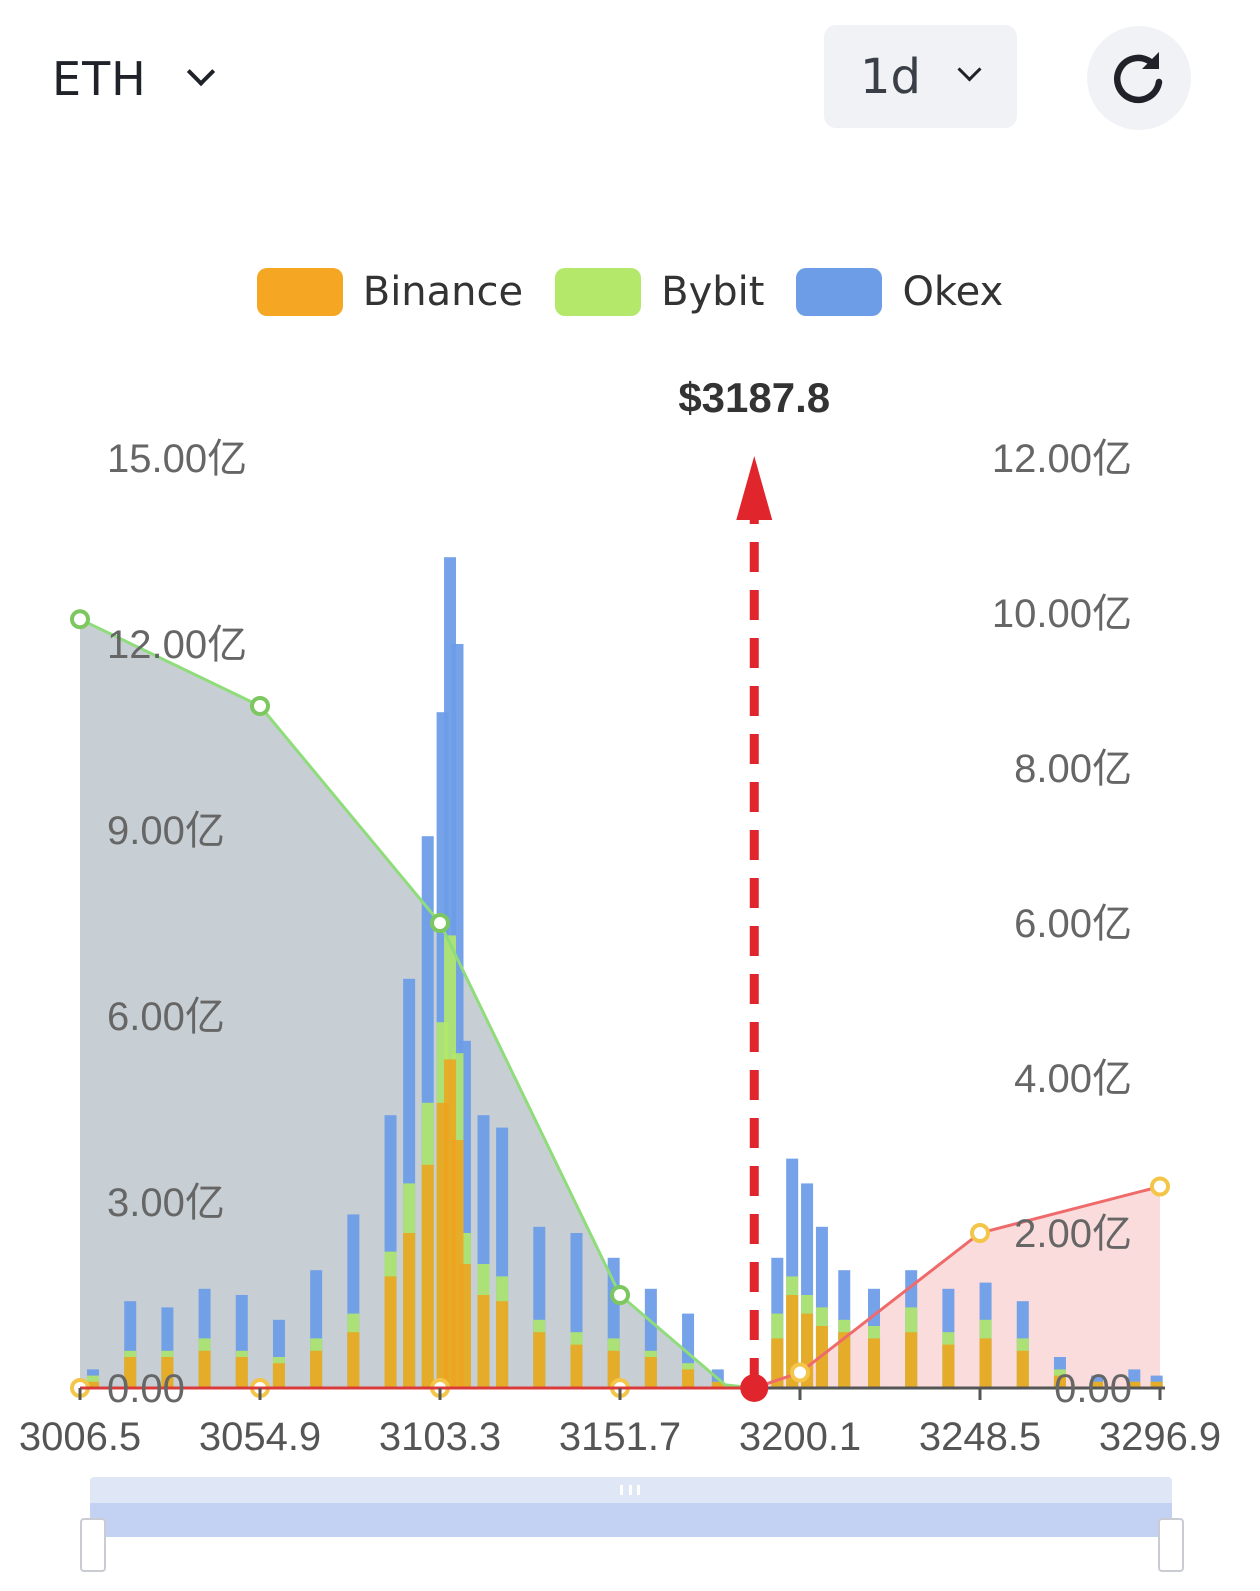  What do you see at coordinates (620, 1437) in the screenshot?
I see `x-tick-label: 3151.7` at bounding box center [620, 1437].